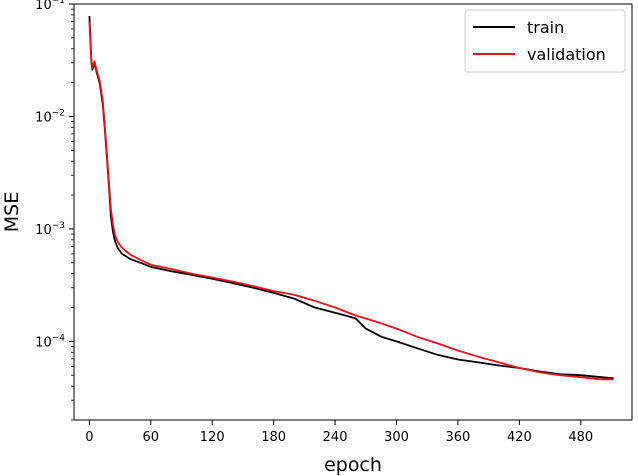  What do you see at coordinates (396, 437) in the screenshot?
I see `x-tick-label: 300` at bounding box center [396, 437].